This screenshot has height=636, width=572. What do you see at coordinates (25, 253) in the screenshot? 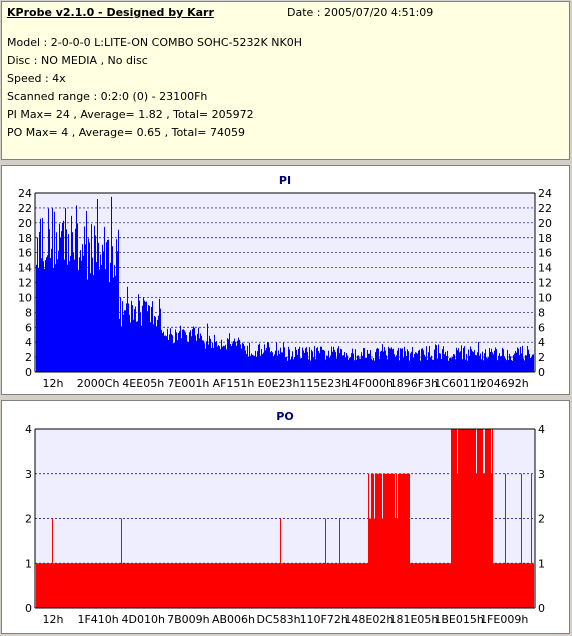
I see `pi-y-tick-left: 16` at bounding box center [25, 253].